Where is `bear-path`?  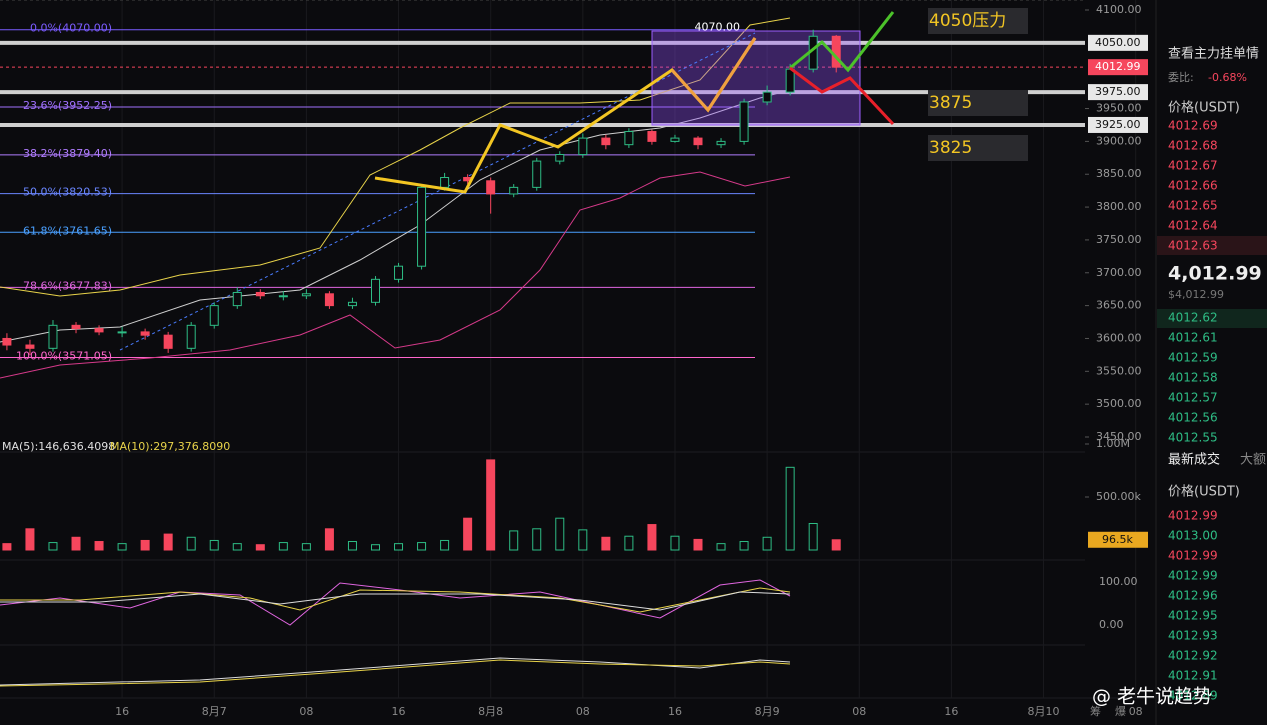
bear-path is located at coordinates (842, 96).